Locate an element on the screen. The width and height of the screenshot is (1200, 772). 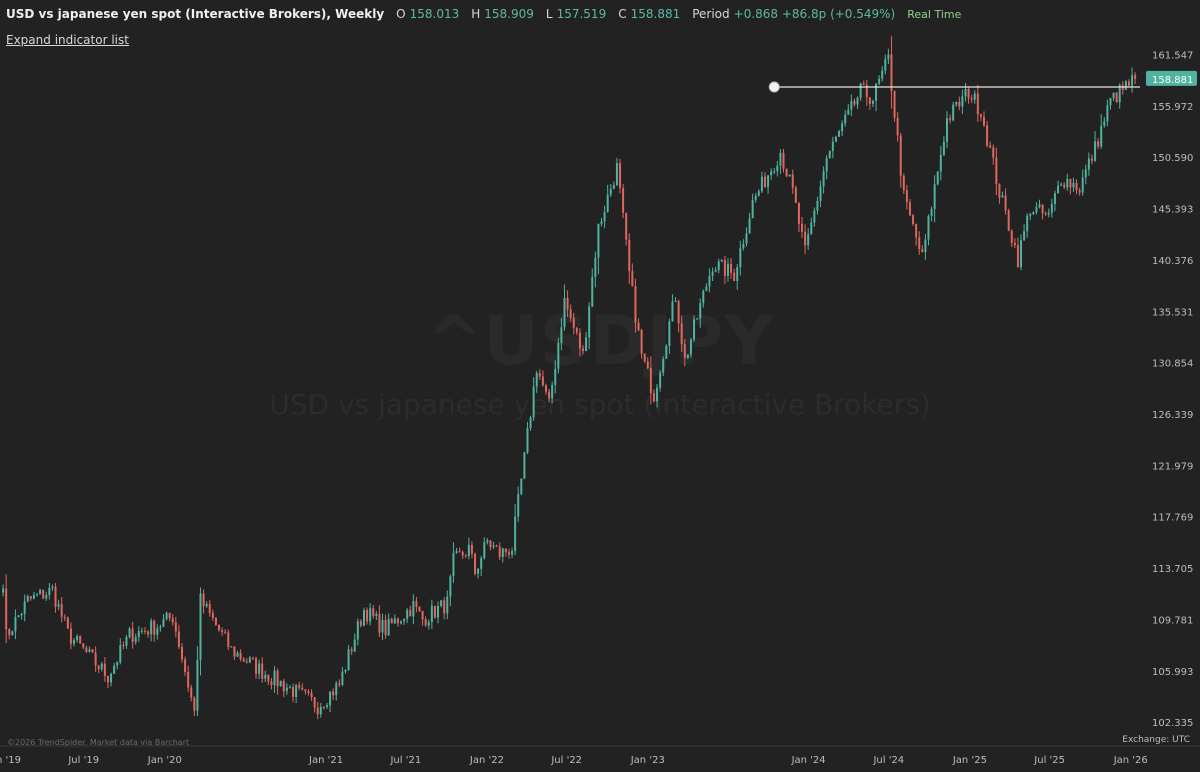
expand-indicator-list-link: Expand indicator list is located at coordinates (67, 40).